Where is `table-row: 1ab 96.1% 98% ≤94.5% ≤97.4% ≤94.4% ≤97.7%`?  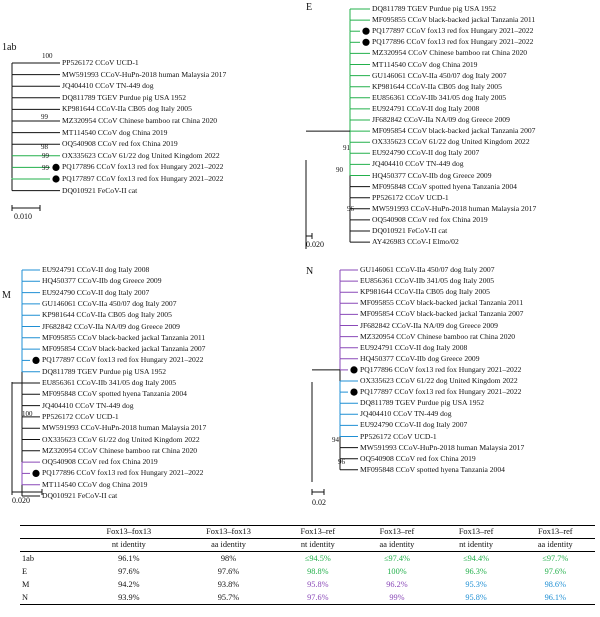
table-row: 1ab 96.1% 98% ≤94.5% ≤97.4% ≤94.4% ≤97.7% is located at coordinates (307, 559).